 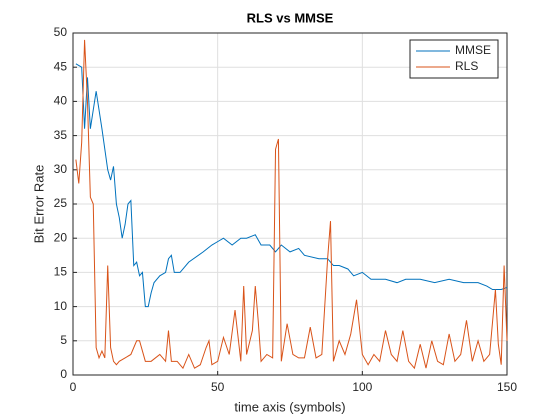 What do you see at coordinates (507, 387) in the screenshot?
I see `x-tick-label: 150` at bounding box center [507, 387].